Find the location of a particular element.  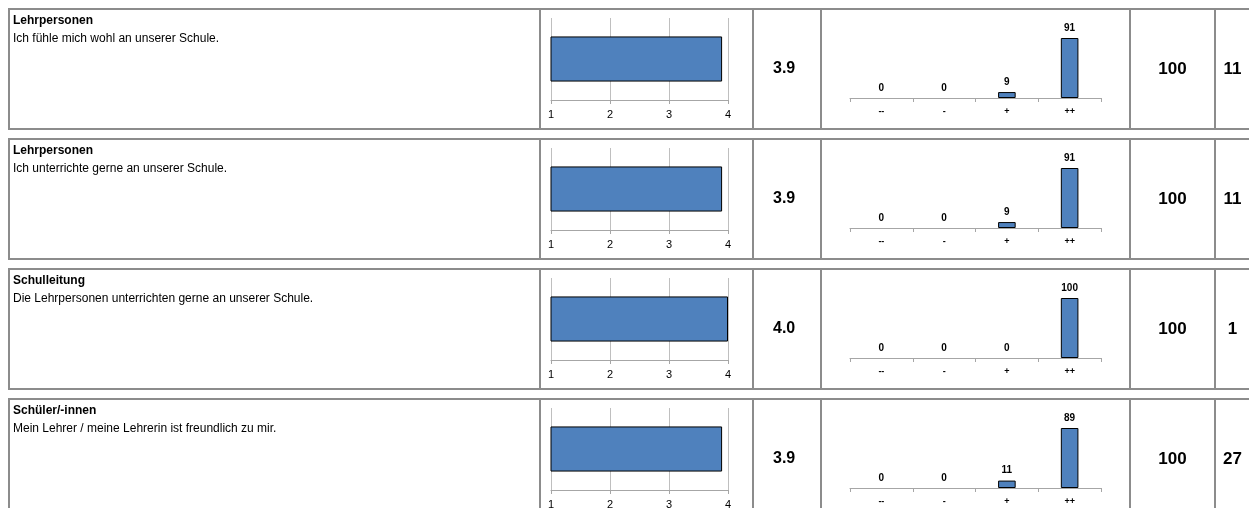

text: 27 is located at coordinates (1231, 454).